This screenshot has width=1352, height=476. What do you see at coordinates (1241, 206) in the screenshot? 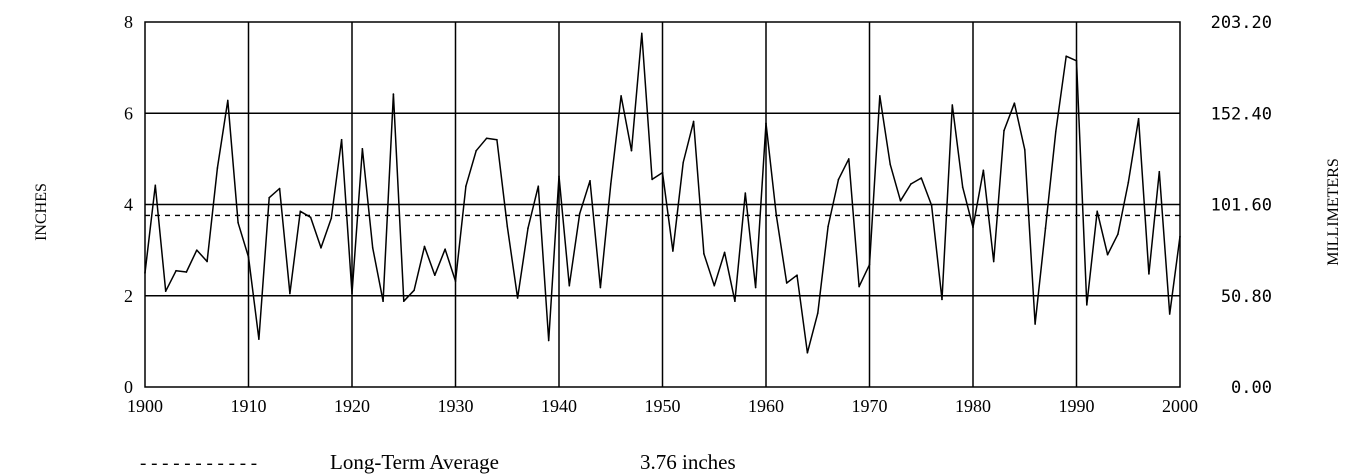
I see `y2-tick-label: 101.60` at bounding box center [1241, 206].